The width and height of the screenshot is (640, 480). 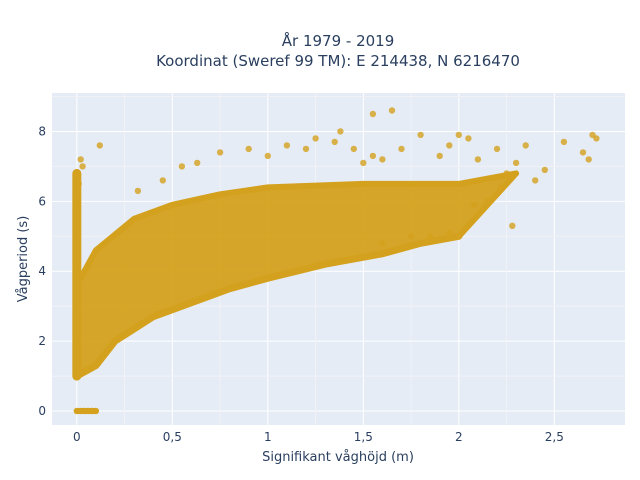 I want to click on y-tick-label: 0, so click(x=42, y=411).